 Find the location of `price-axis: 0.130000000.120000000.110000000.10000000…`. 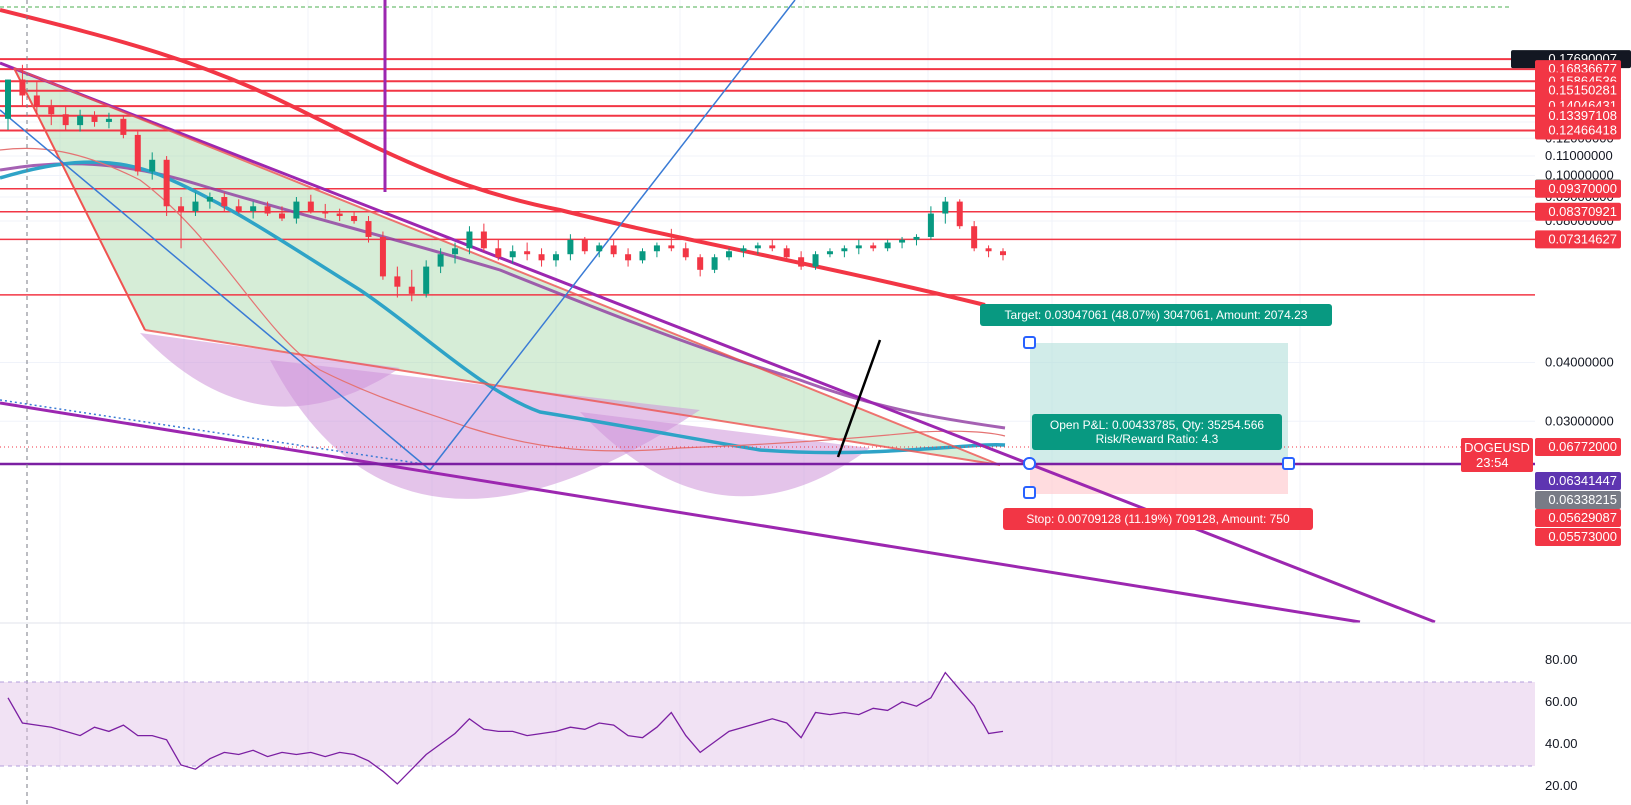

price-axis: 0.130000000.120000000.110000000.10000000… is located at coordinates (1546, 396).